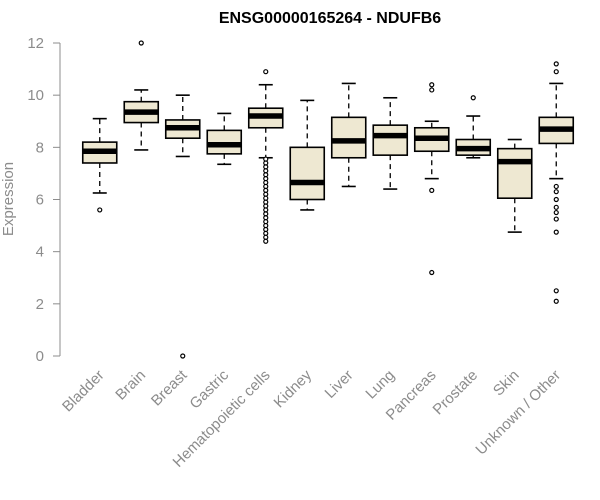 Image resolution: width=600 pixels, height=500 pixels. What do you see at coordinates (380, 385) in the screenshot?
I see `x-tick-label: Lung` at bounding box center [380, 385].